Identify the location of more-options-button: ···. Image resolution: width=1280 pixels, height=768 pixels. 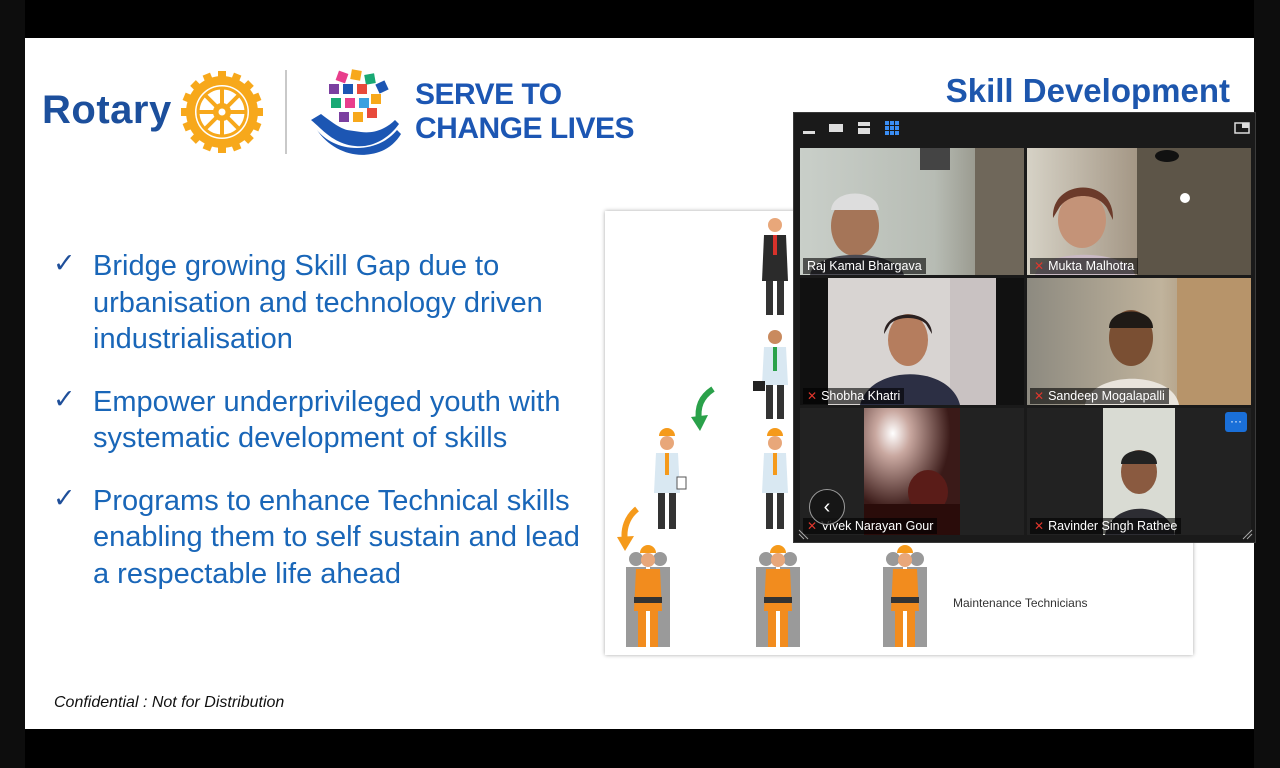
(1236, 422).